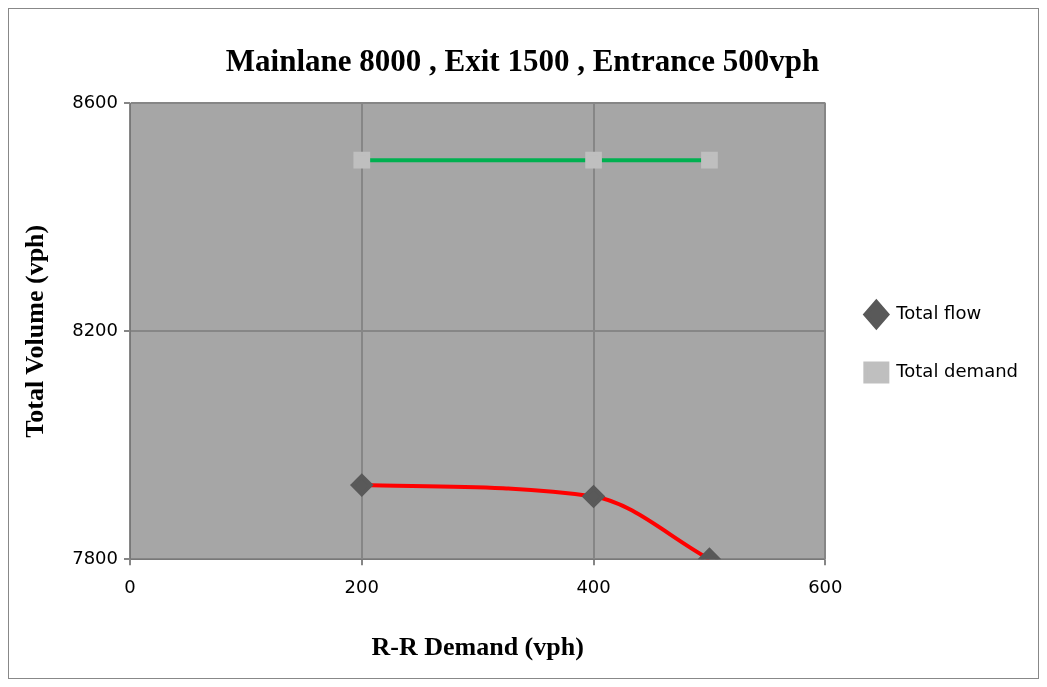 This screenshot has width=1047, height=687. I want to click on y-tick-label: 7800, so click(95, 557).